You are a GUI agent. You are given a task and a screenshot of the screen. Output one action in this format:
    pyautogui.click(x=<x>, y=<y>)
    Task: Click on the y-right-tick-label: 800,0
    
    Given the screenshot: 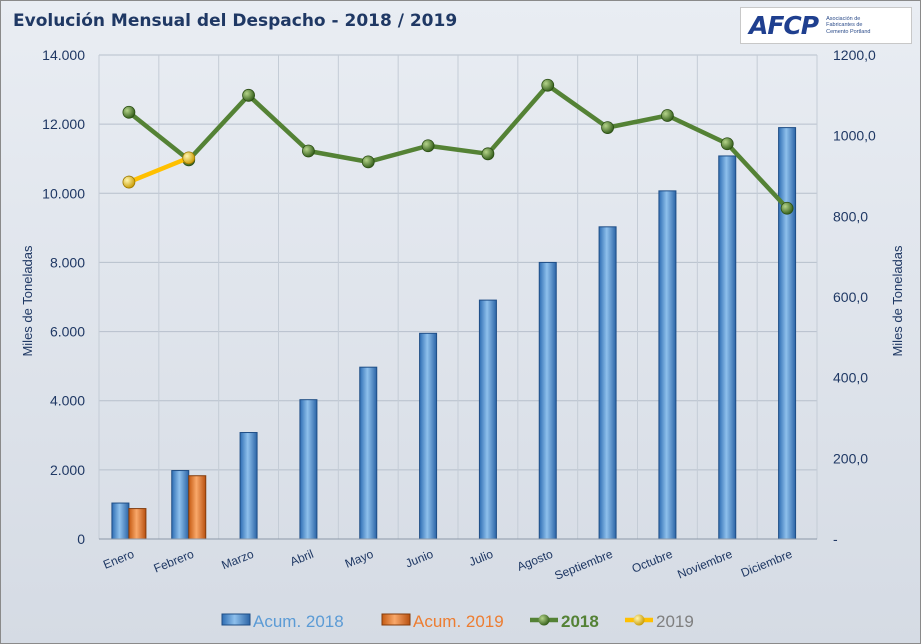 What is the action you would take?
    pyautogui.click(x=850, y=216)
    